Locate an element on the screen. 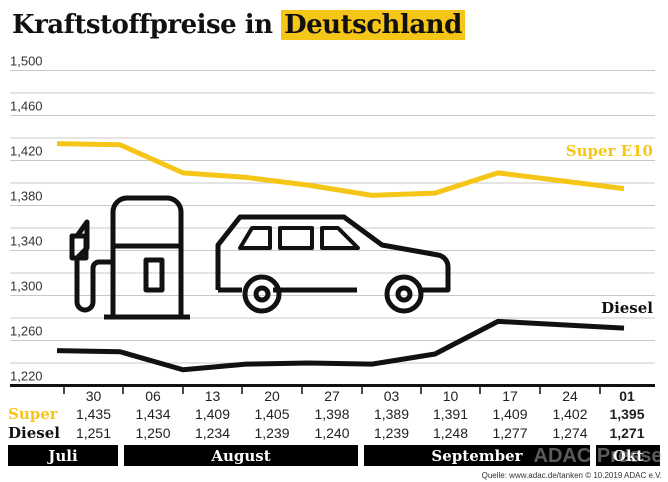  y-tick-label: 1,340 is located at coordinates (26, 241).